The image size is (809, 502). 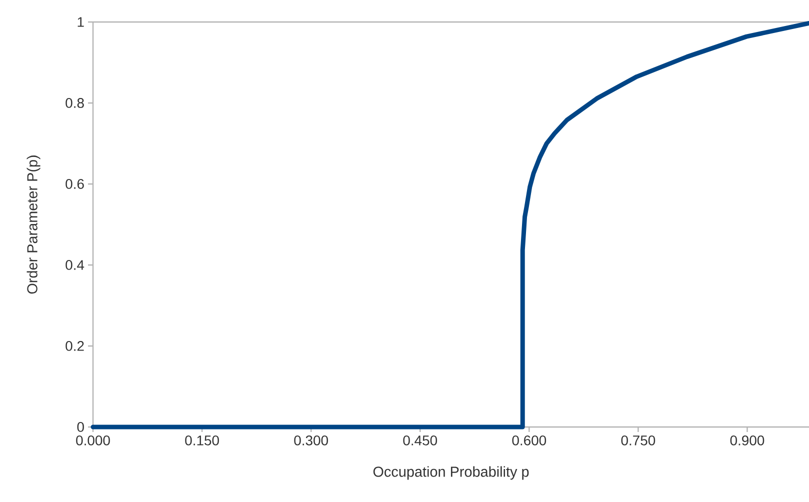 I want to click on y-axis-title: Order Parameter P(p), so click(x=33, y=225).